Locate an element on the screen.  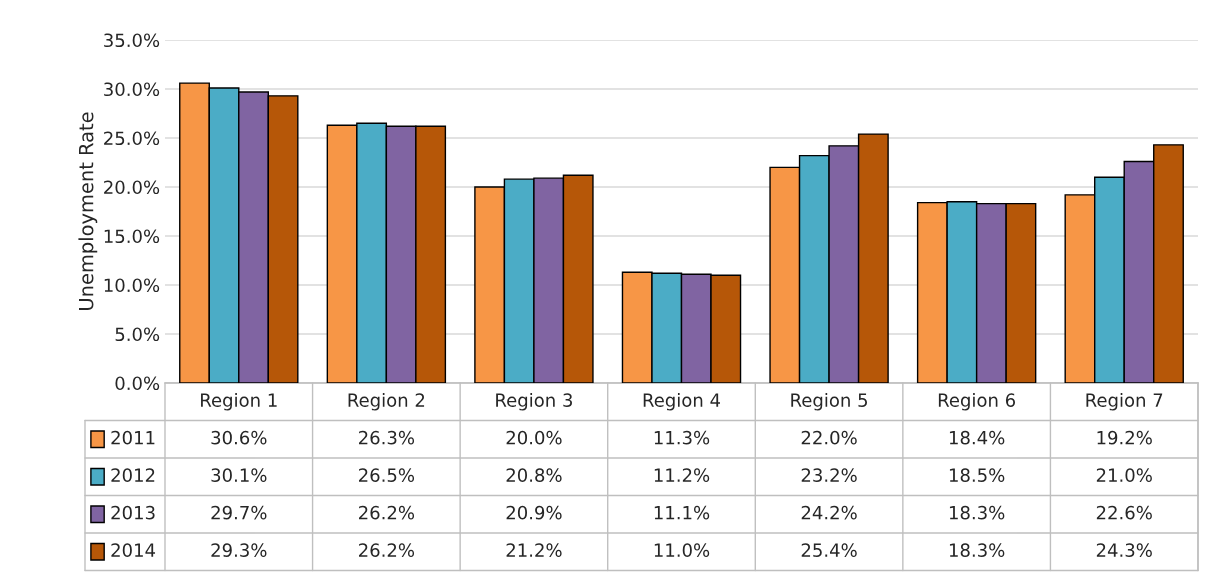
data-label: 11.3% is located at coordinates (682, 437).